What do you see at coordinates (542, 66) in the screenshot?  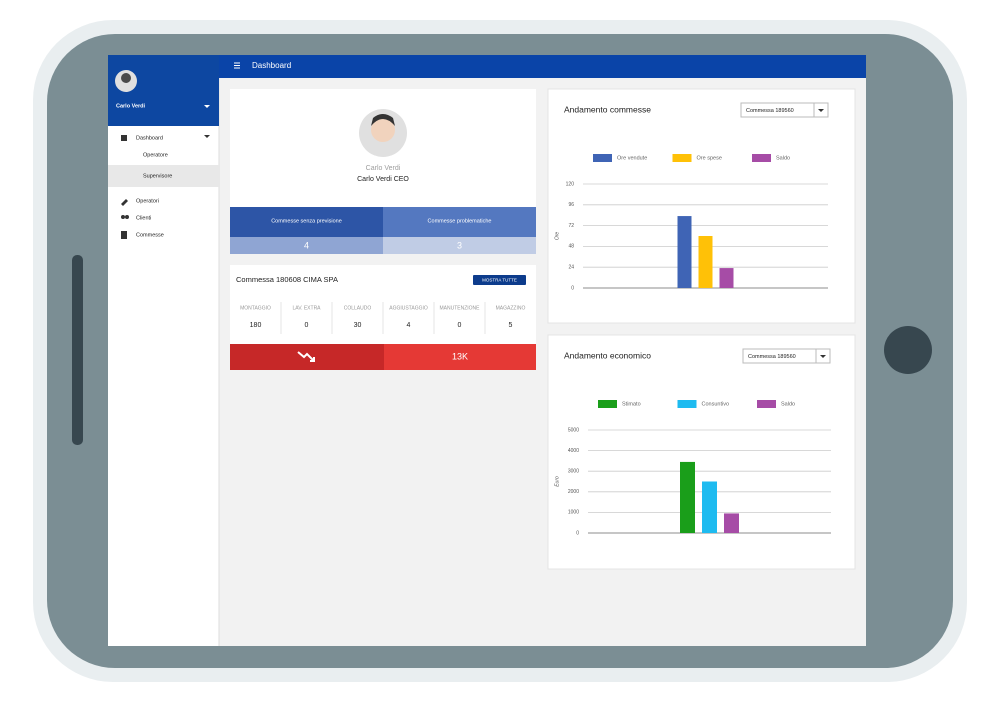 I see `top-bar` at bounding box center [542, 66].